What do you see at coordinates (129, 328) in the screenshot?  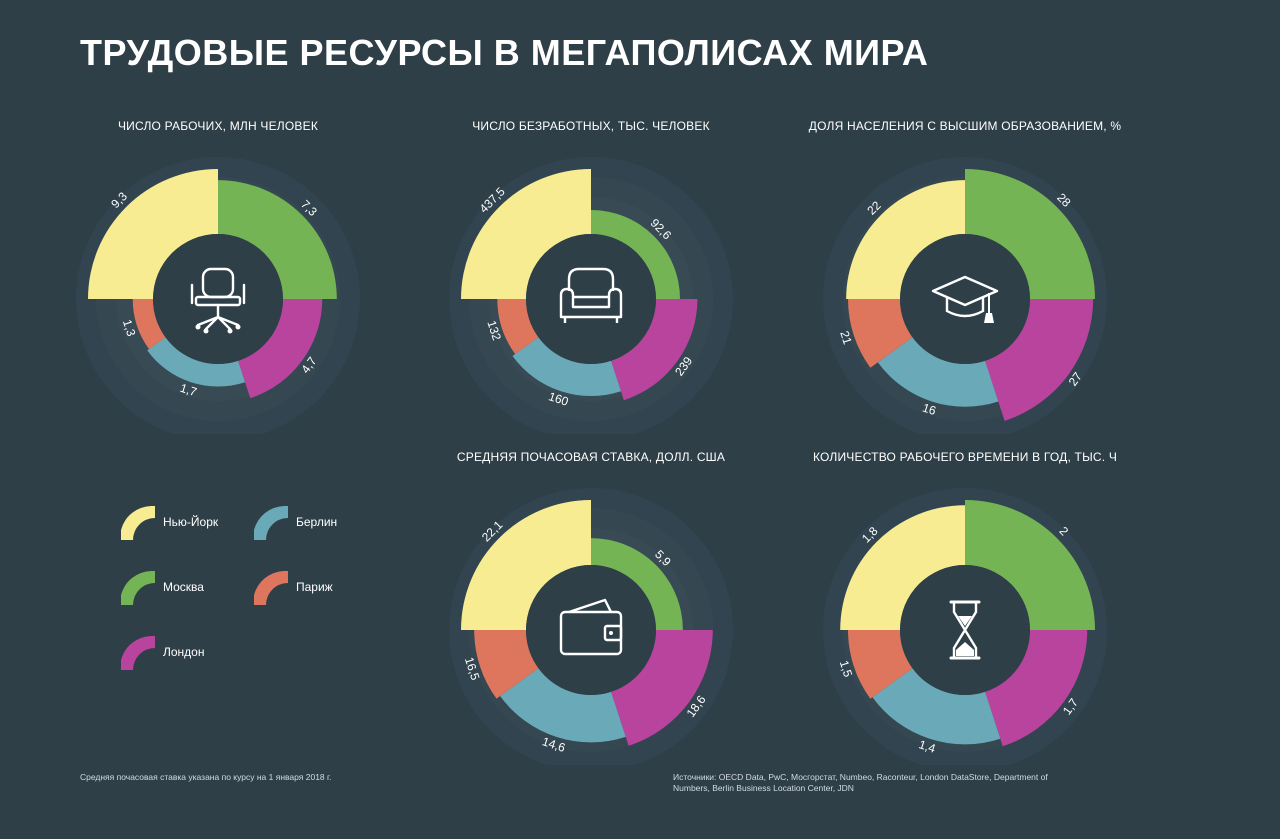 I see `data-label-paris: 1,3` at bounding box center [129, 328].